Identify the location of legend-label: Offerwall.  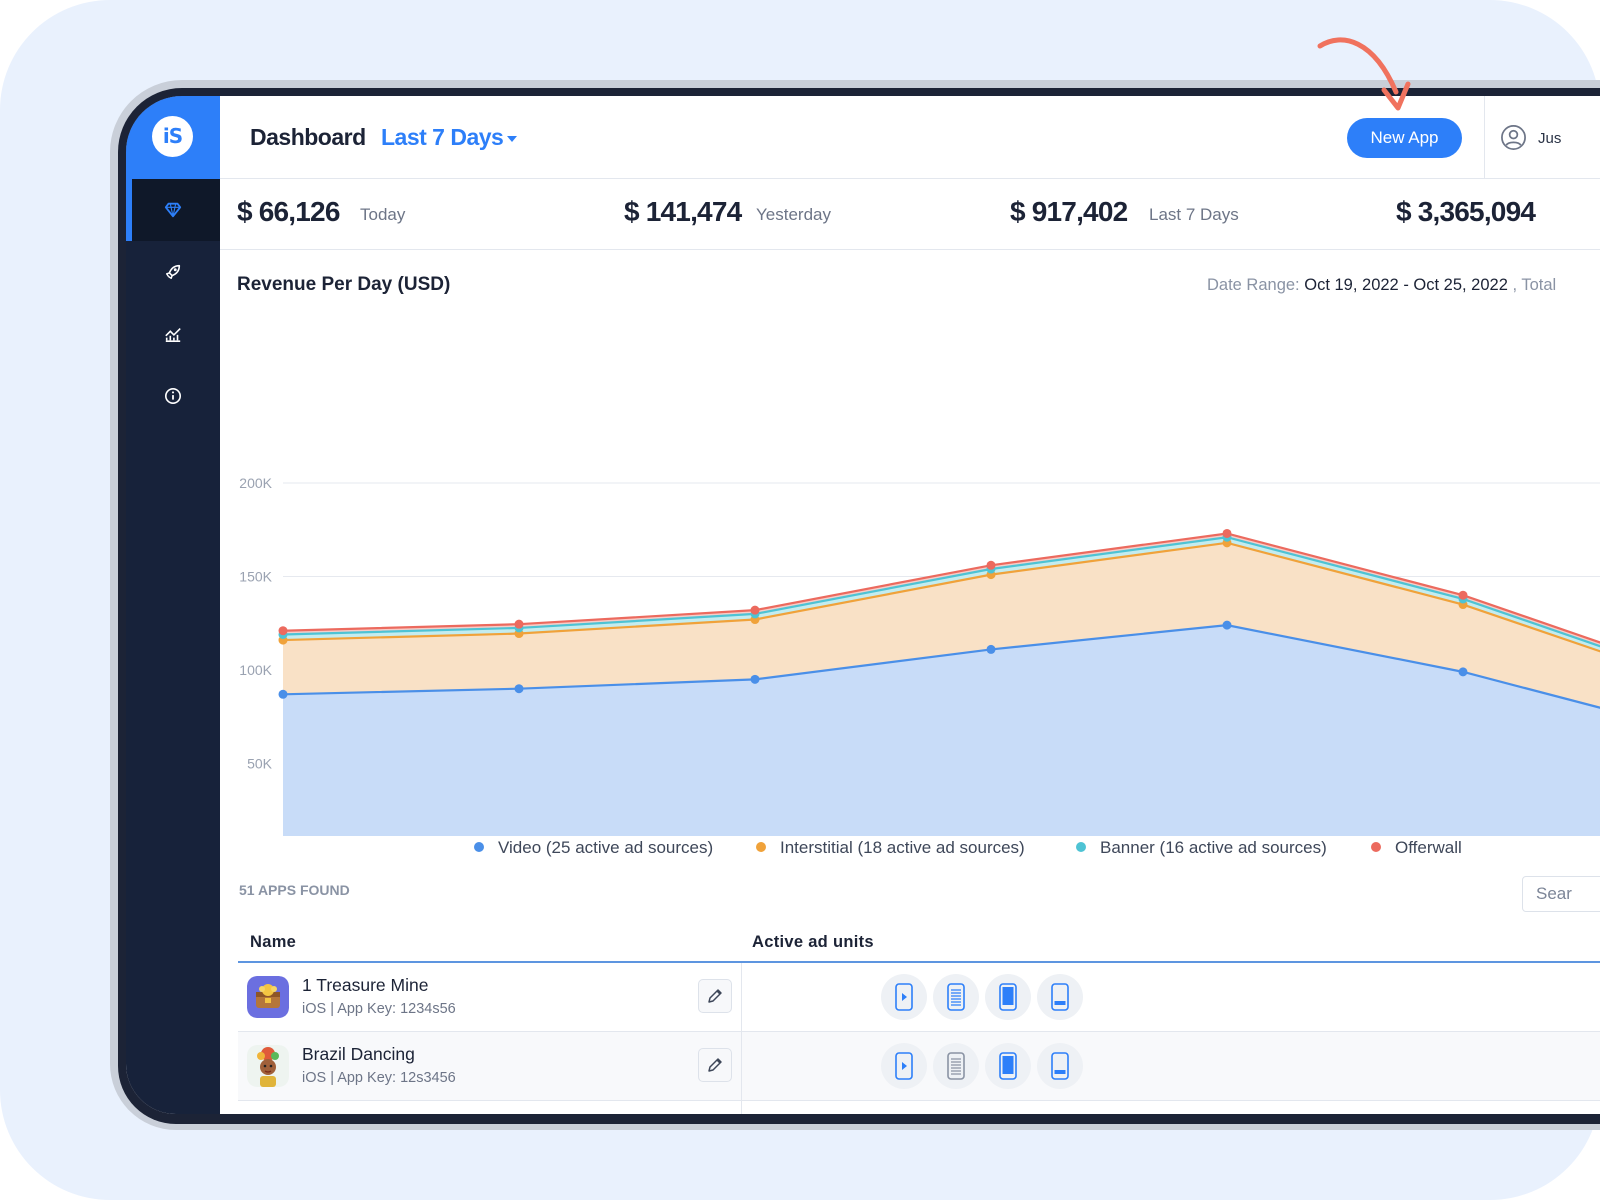
(1428, 847).